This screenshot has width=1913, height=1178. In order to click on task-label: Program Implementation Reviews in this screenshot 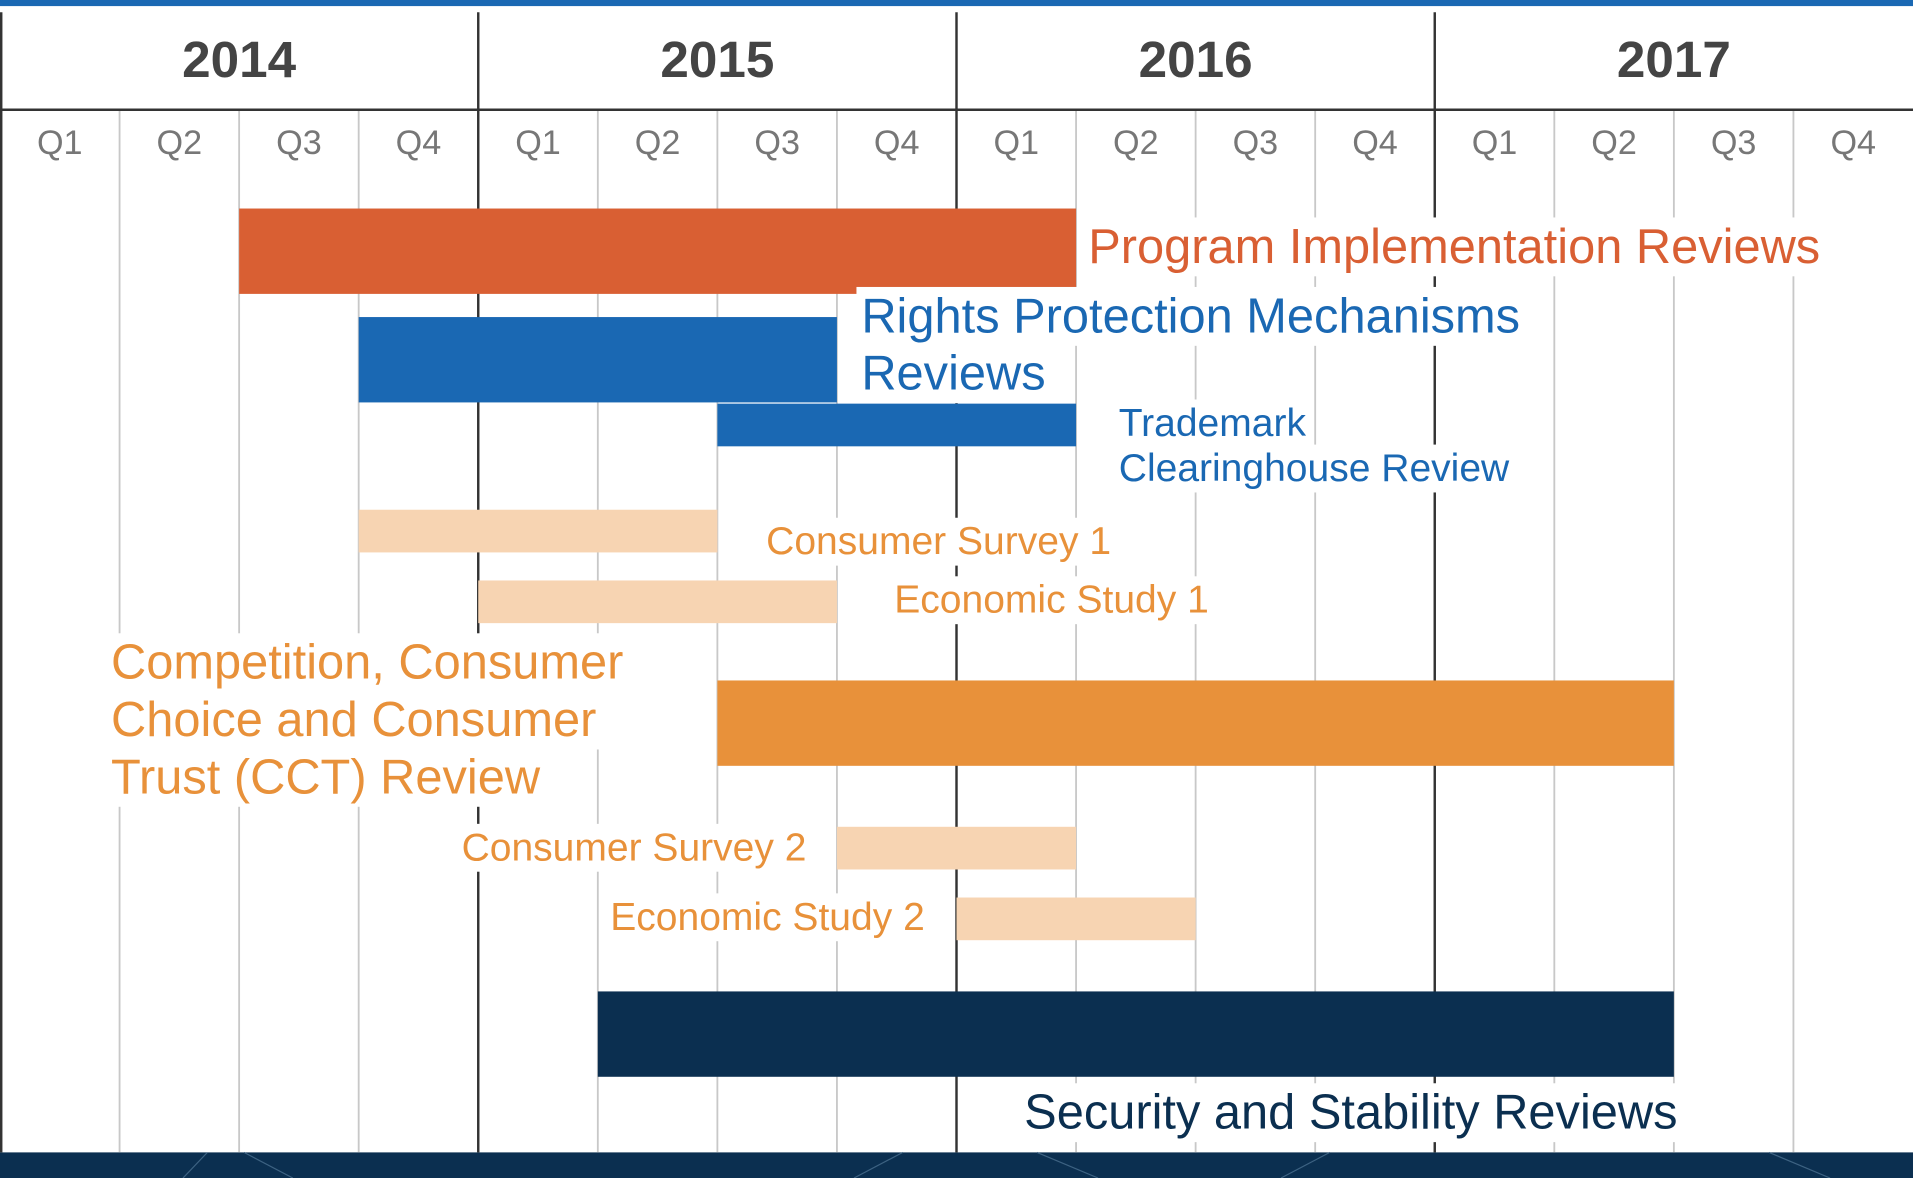, I will do `click(1454, 247)`.